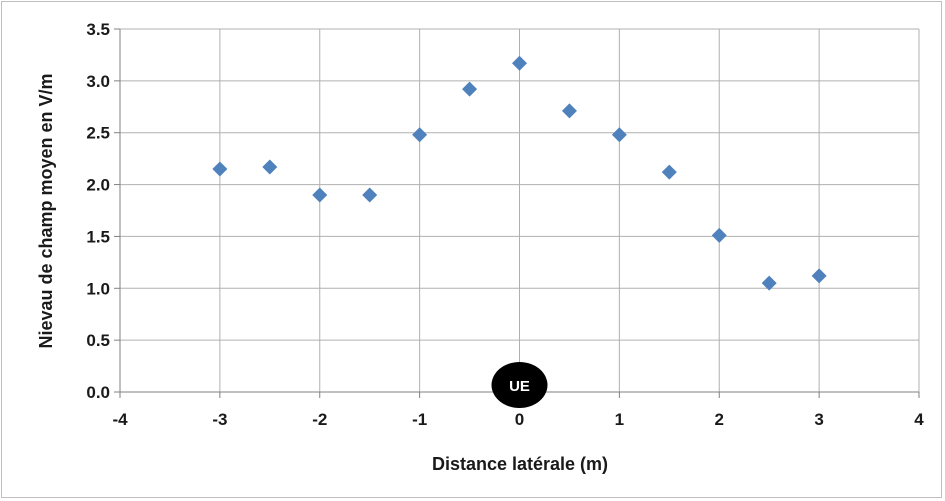 The width and height of the screenshot is (945, 501). What do you see at coordinates (818, 419) in the screenshot?
I see `x-tick-label: 3` at bounding box center [818, 419].